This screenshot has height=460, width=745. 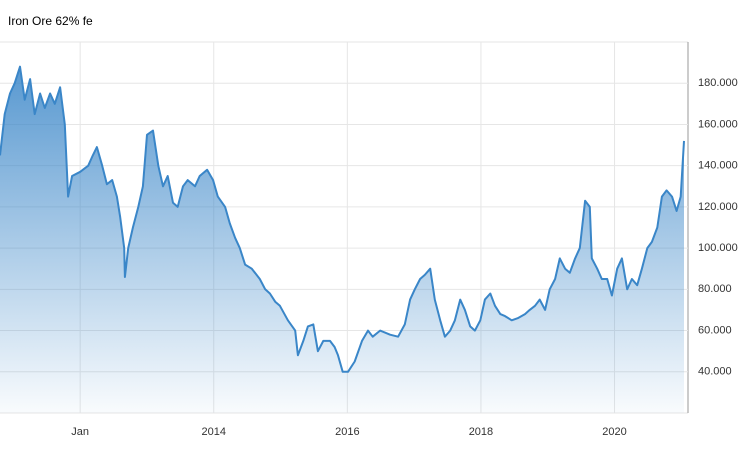 I want to click on y-tick-label: 180.000, so click(x=718, y=83).